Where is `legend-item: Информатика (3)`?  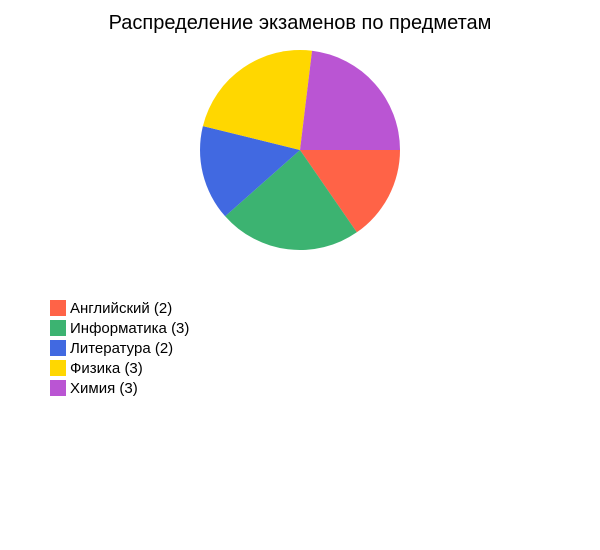 legend-item: Информатика (3) is located at coordinates (119, 328).